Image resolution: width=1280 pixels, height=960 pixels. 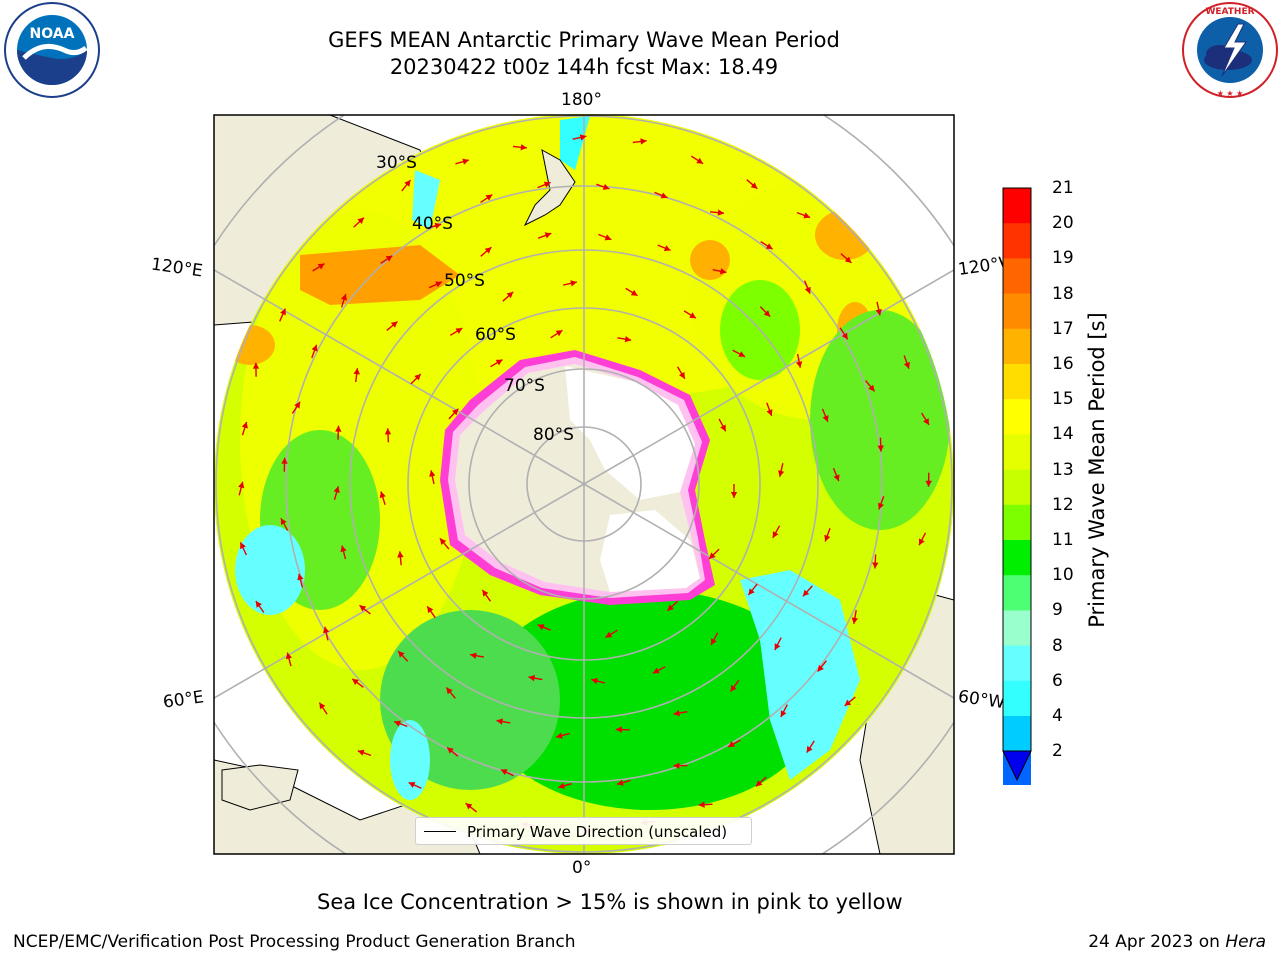 I want to click on colorbar-tick-label: 19, so click(x=1063, y=258).